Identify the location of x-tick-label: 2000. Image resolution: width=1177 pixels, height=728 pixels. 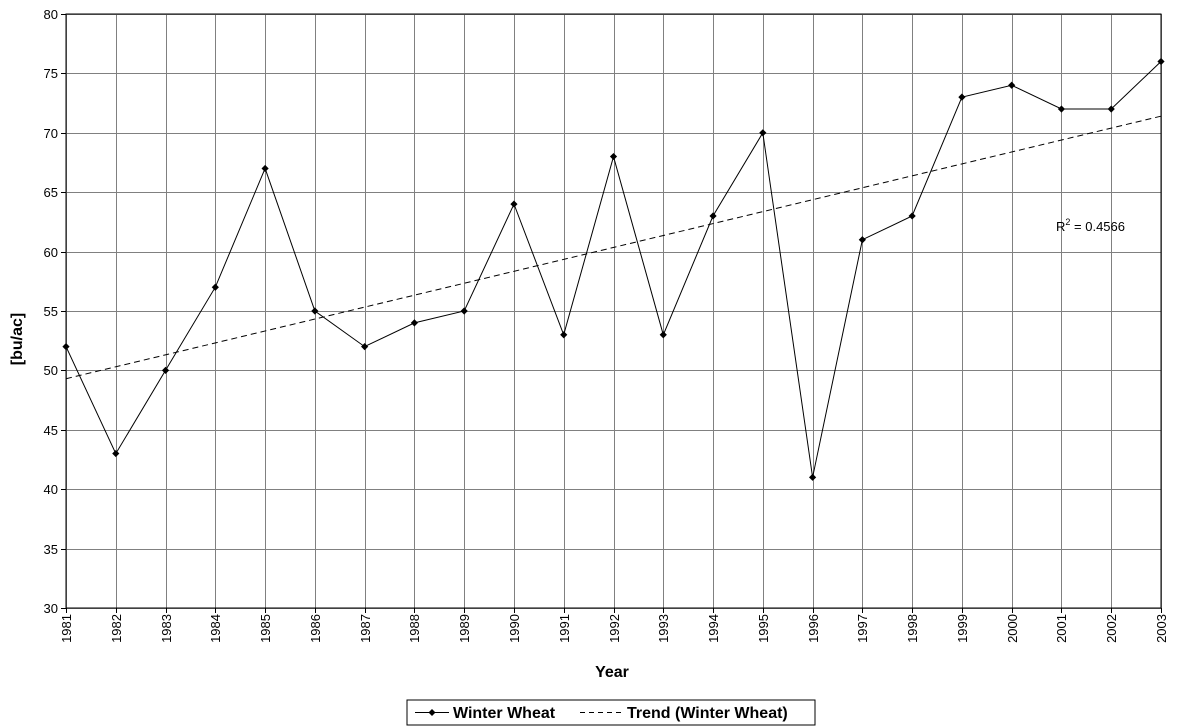
(1012, 628).